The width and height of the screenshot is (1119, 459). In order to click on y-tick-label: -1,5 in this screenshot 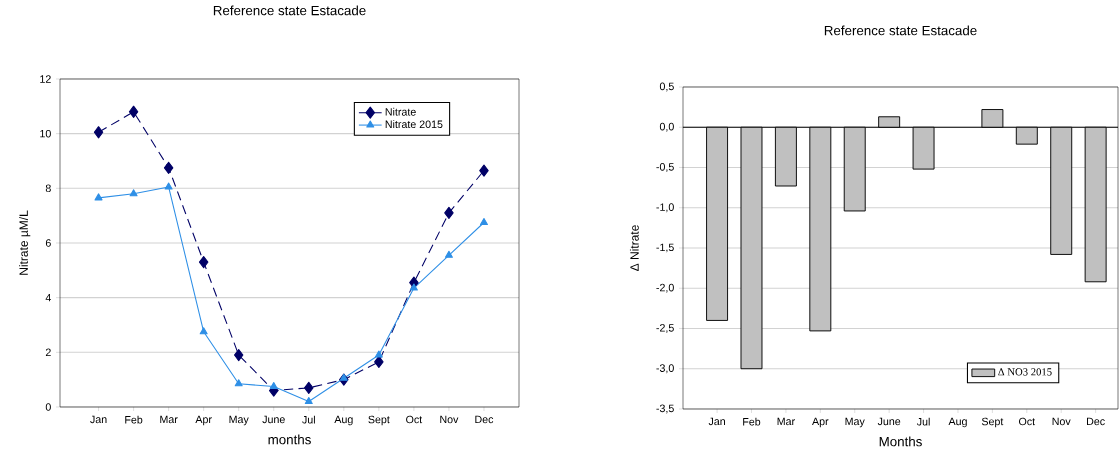, I will do `click(665, 248)`.